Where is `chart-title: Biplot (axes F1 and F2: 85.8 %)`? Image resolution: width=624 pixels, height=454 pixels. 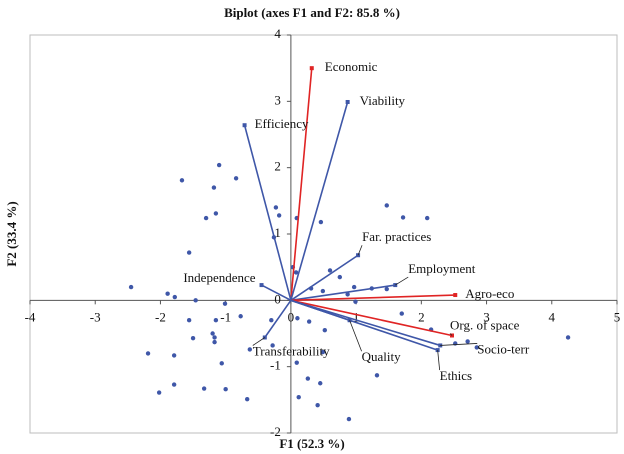
chart-title: Biplot (axes F1 and F2: 85.8 %) is located at coordinates (312, 12).